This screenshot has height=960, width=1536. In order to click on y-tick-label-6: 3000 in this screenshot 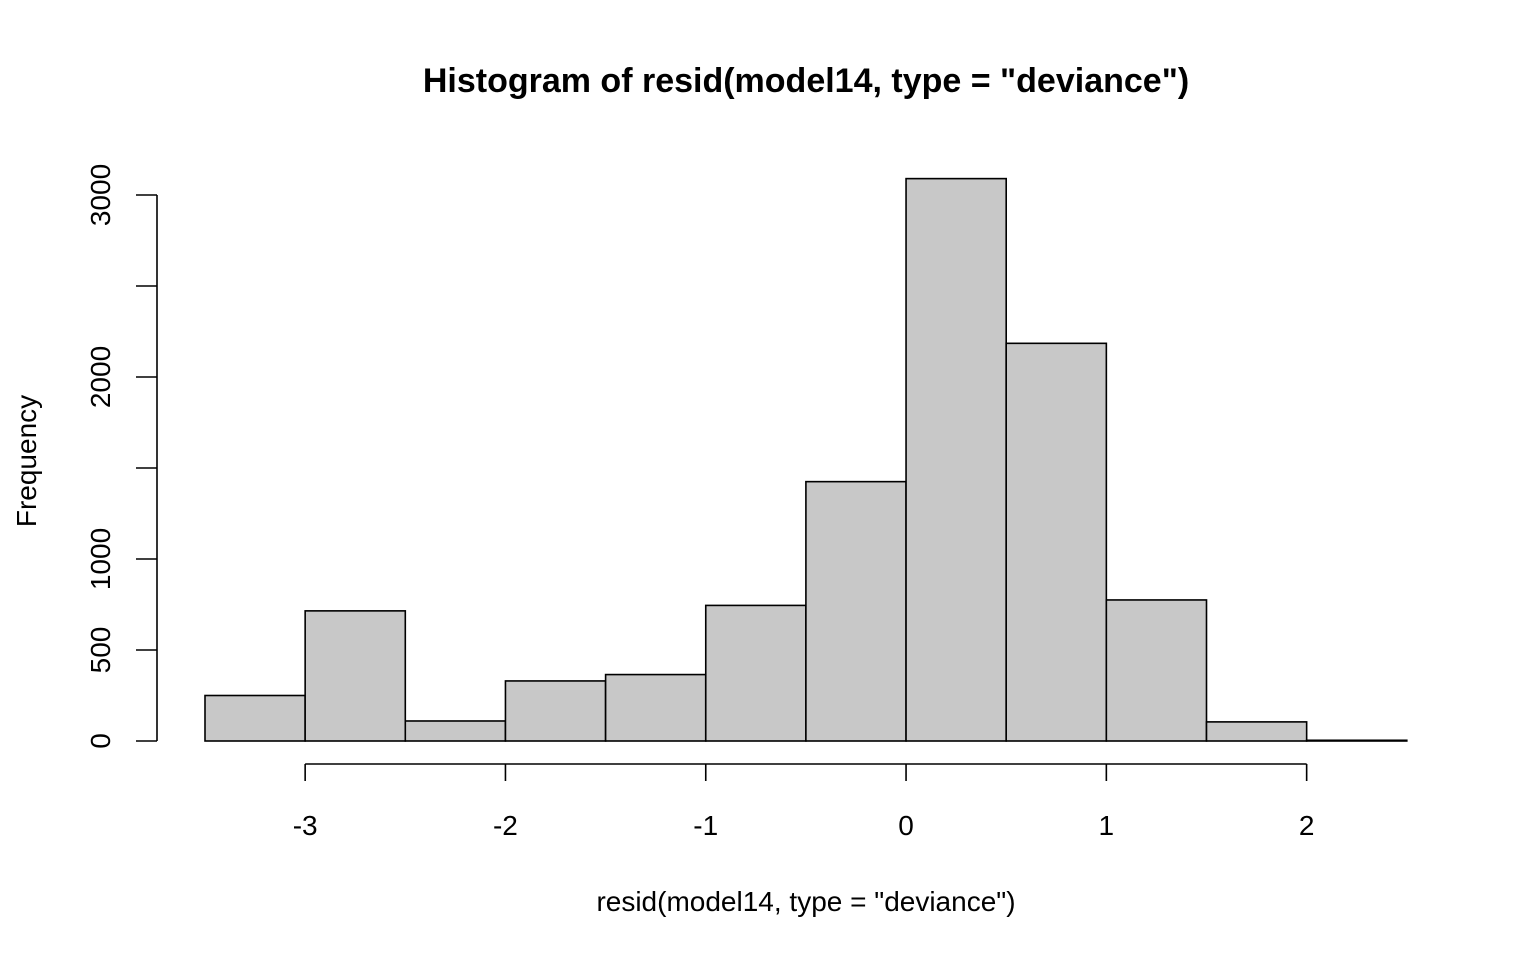, I will do `click(100, 195)`.